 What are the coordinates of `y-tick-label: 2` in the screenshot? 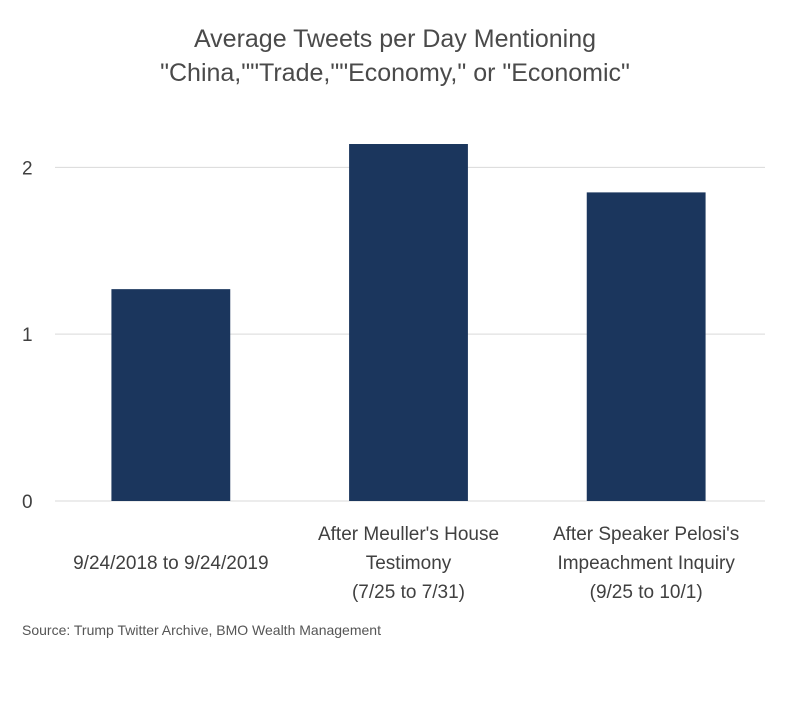 It's located at (27, 168).